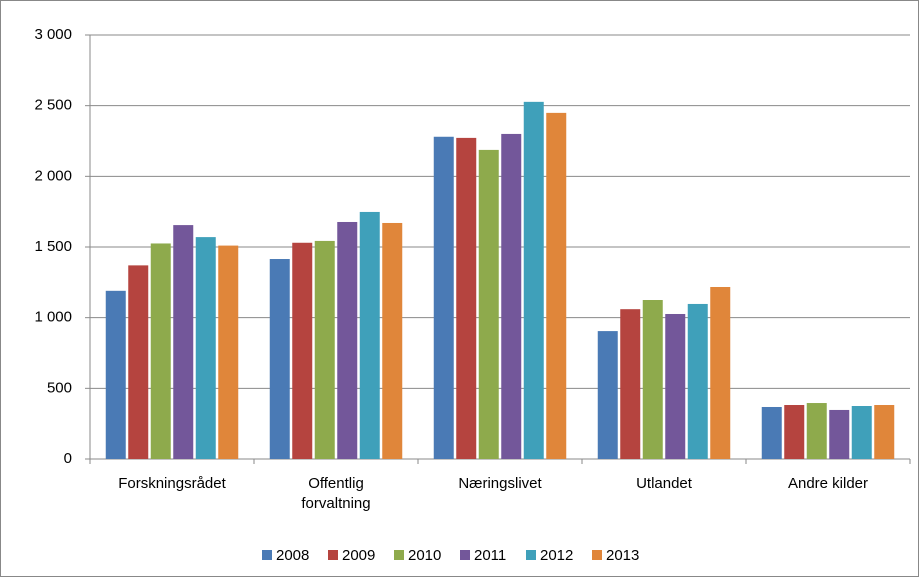 This screenshot has height=578, width=920. I want to click on x-label-box: Offentlig forvaltning, so click(336, 493).